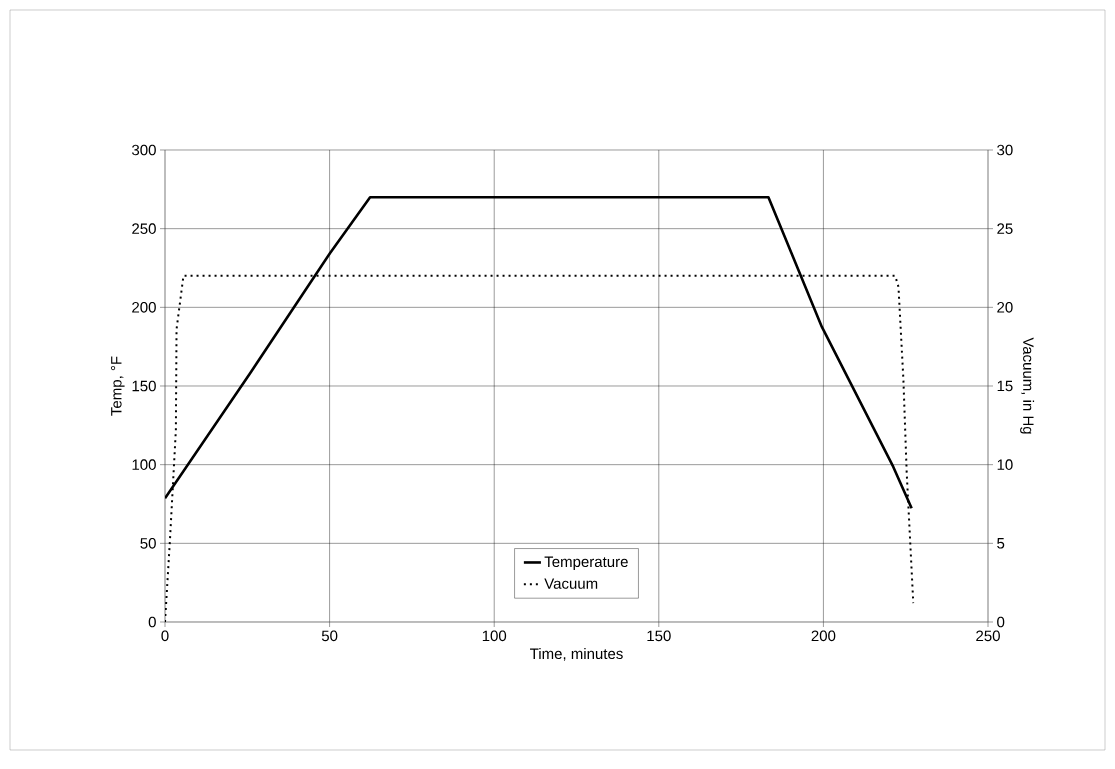  Describe the element at coordinates (1005, 464) in the screenshot. I see `y2-tick-label: 10` at that location.